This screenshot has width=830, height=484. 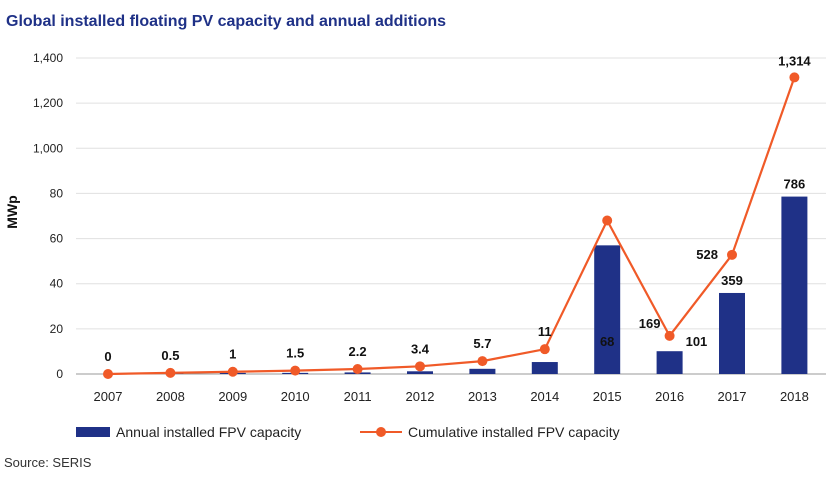 I want to click on line-data-label: 1, so click(x=232, y=354).